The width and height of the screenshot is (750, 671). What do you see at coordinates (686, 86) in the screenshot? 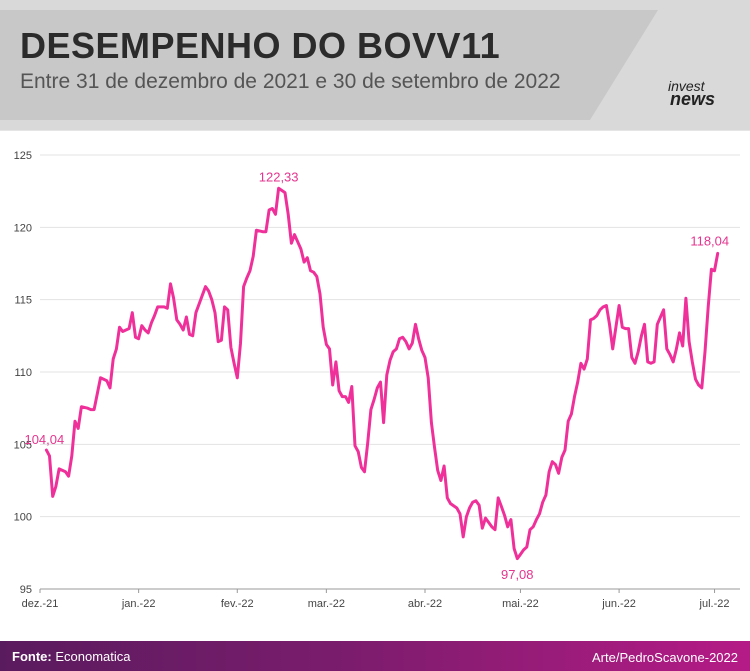
I see `logo-line1: invest` at bounding box center [686, 86].